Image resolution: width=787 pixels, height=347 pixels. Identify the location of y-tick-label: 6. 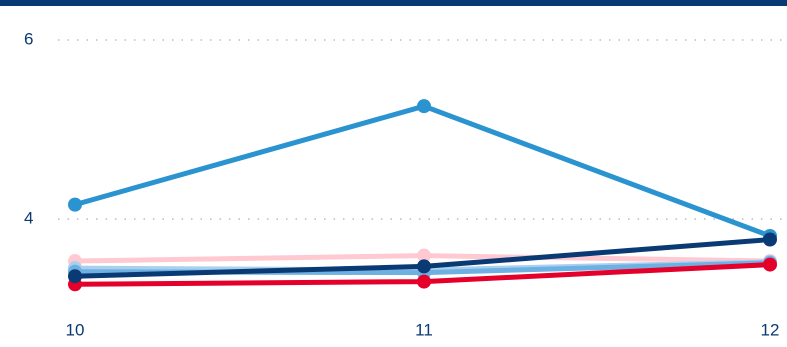
(28, 38).